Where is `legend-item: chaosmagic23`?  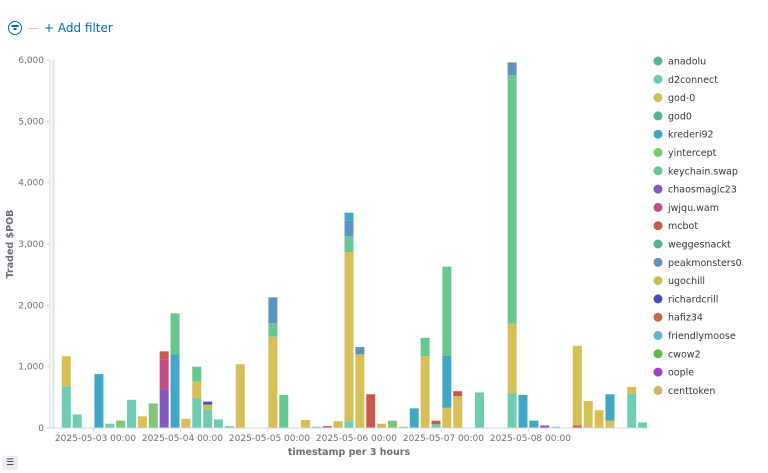
legend-item: chaosmagic23 is located at coordinates (695, 190).